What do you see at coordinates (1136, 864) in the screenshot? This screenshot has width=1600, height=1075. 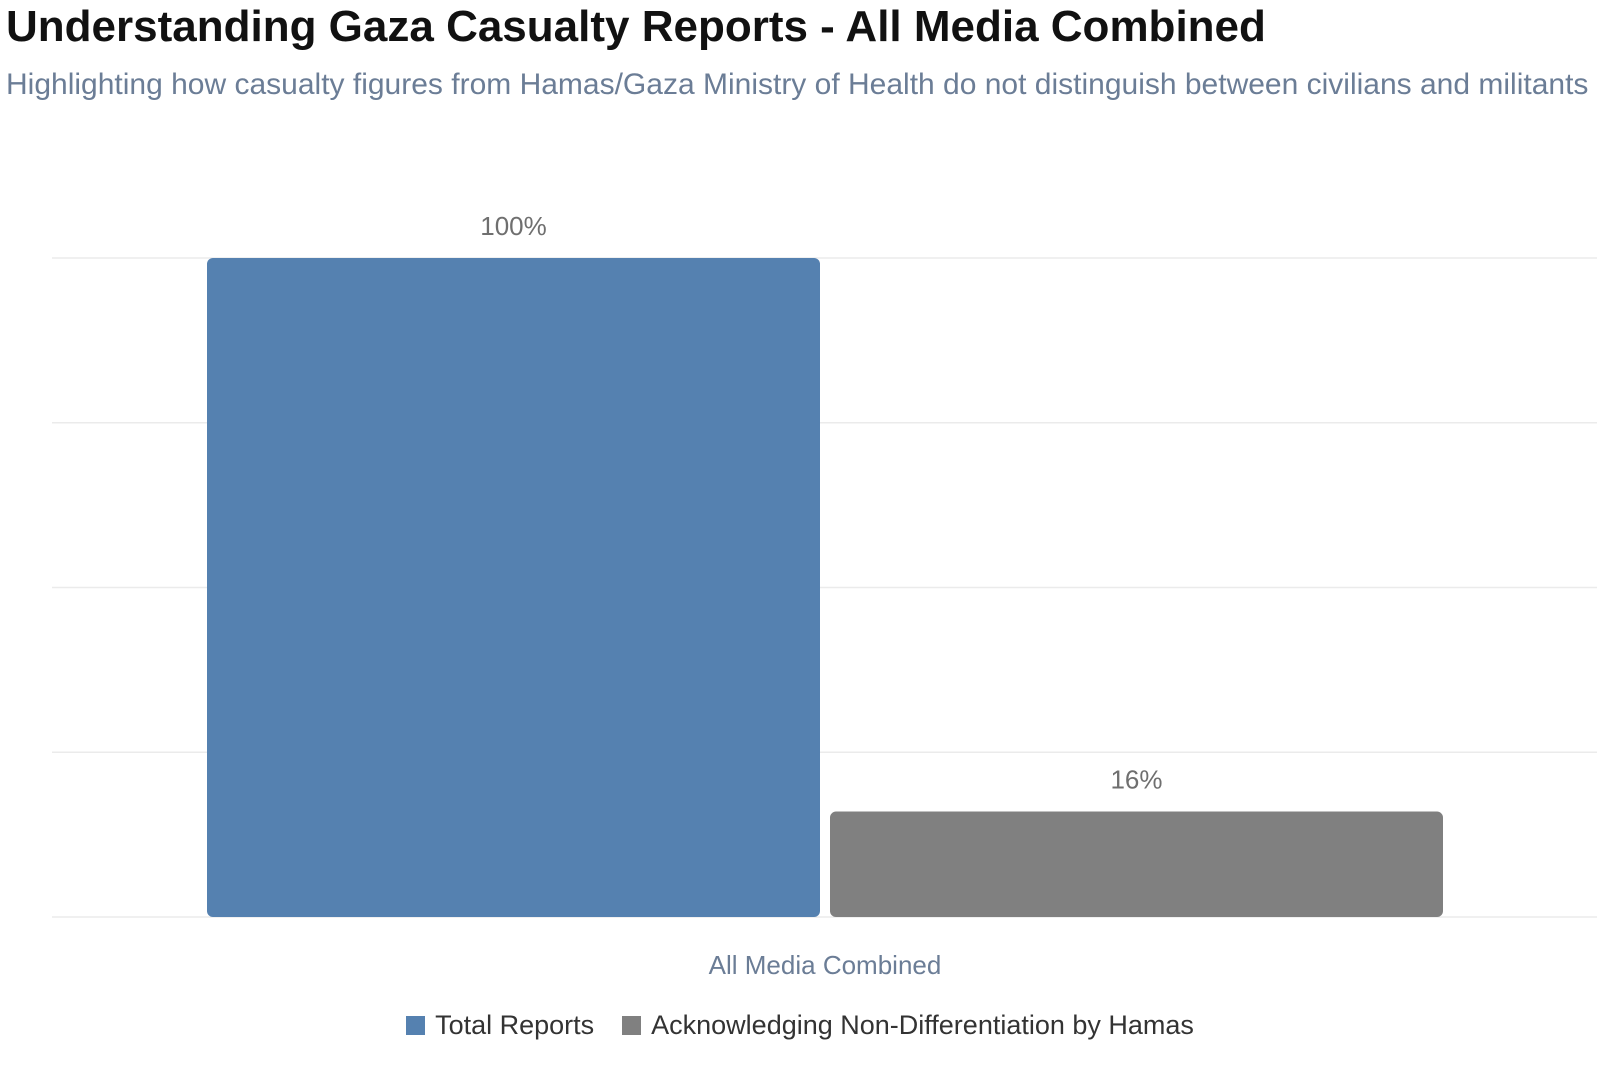 I see `bar-non-differentiation` at bounding box center [1136, 864].